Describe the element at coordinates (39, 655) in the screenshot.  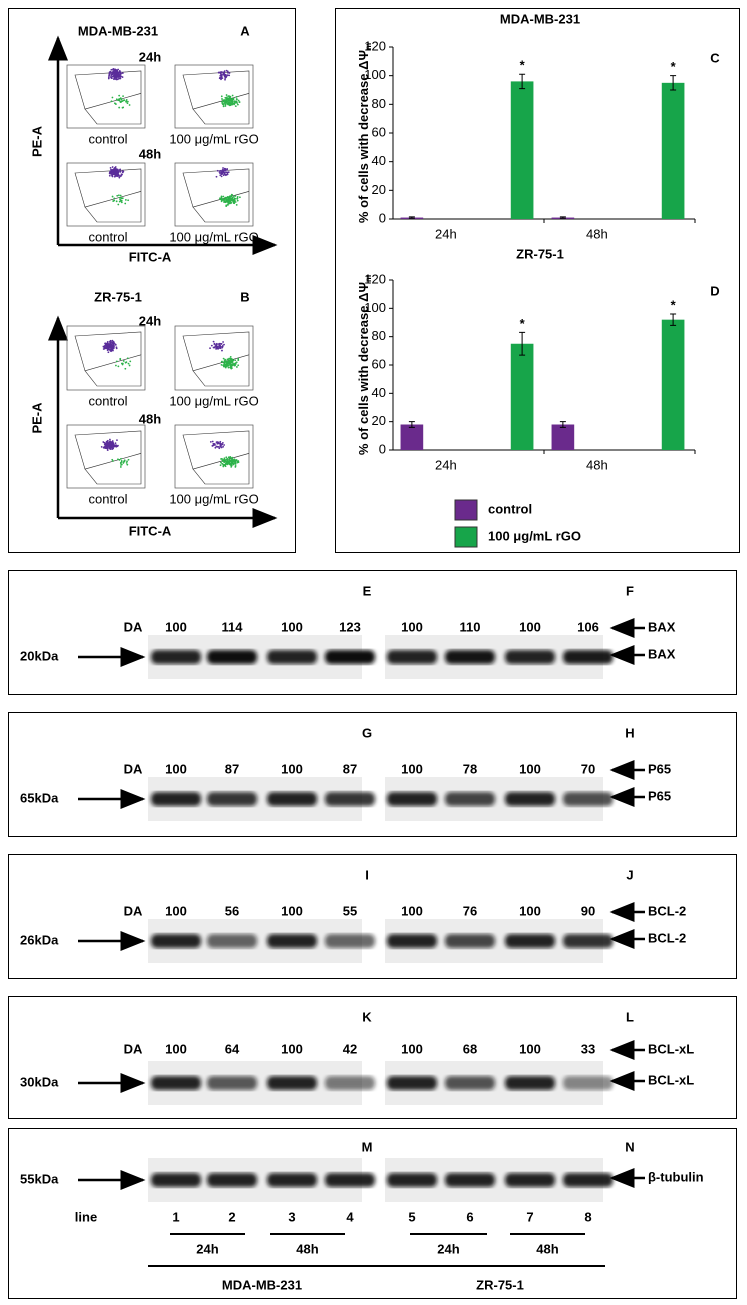
I see `marker-label: 20kDa` at that location.